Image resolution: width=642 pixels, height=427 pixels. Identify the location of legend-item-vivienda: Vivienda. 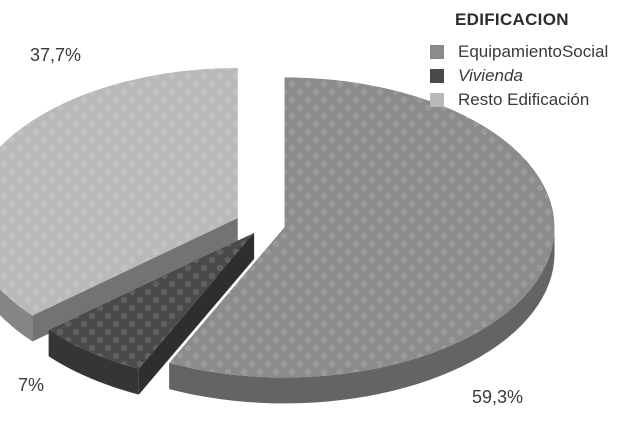
(519, 76).